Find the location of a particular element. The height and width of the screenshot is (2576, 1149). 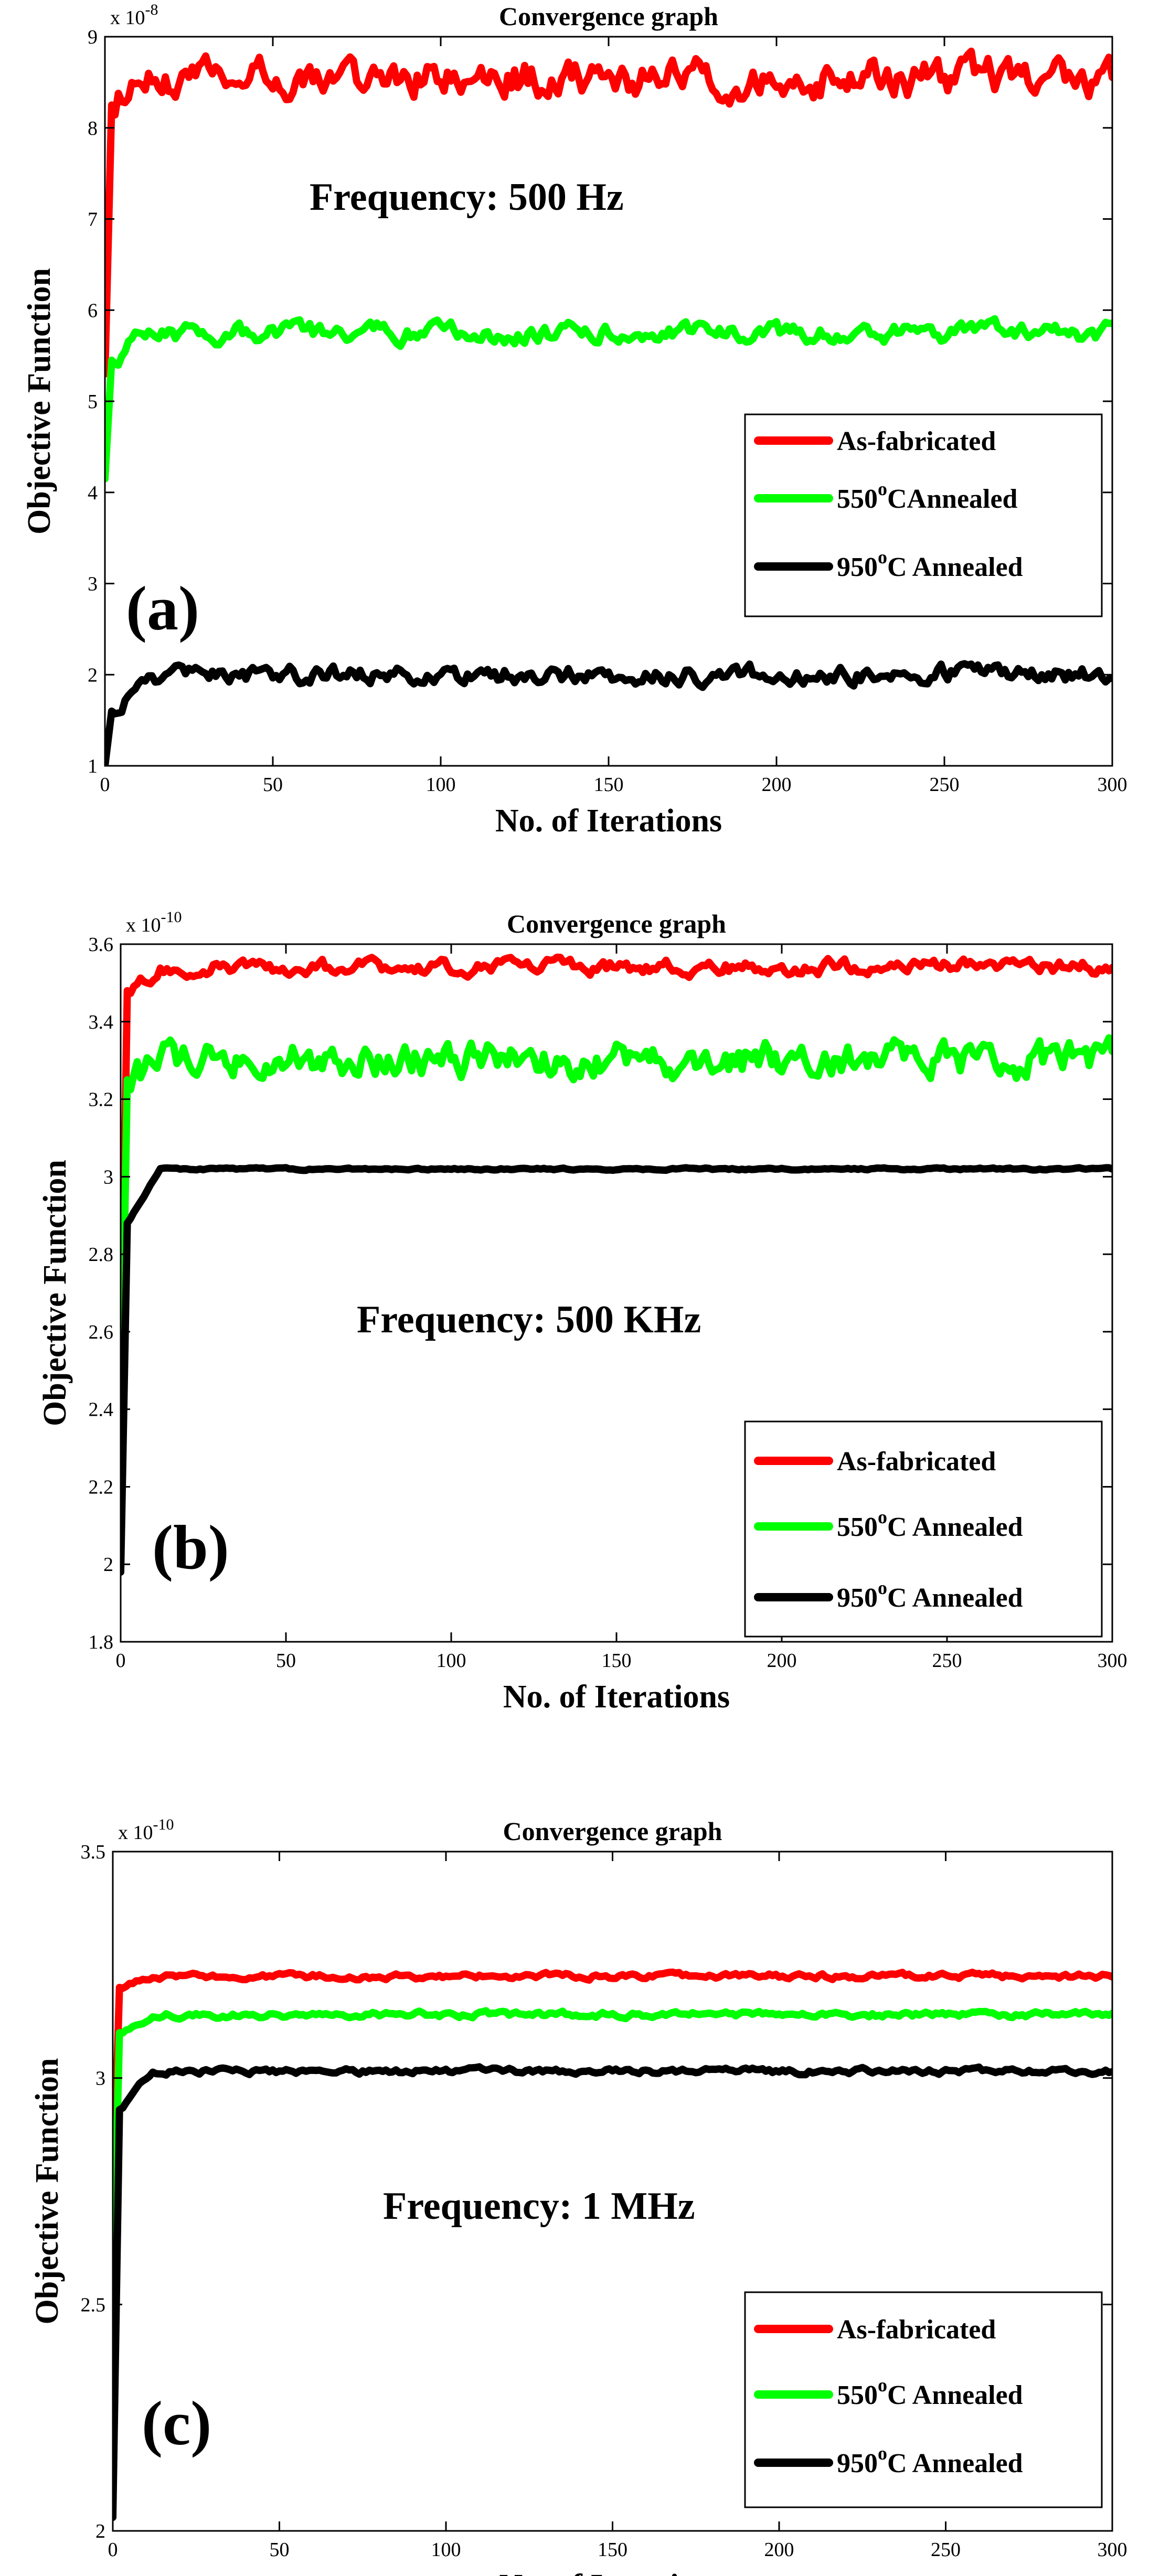

panel-label: (a) is located at coordinates (162, 608).